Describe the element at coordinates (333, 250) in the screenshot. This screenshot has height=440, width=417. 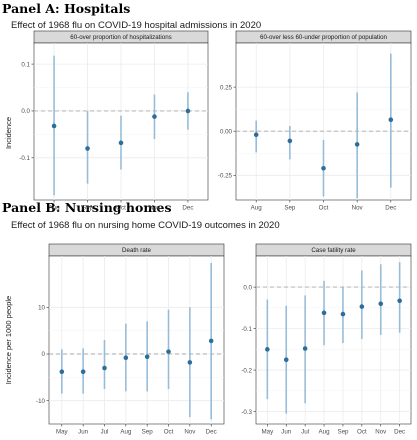
I see `facet-strip-label: Case fatility rate` at that location.